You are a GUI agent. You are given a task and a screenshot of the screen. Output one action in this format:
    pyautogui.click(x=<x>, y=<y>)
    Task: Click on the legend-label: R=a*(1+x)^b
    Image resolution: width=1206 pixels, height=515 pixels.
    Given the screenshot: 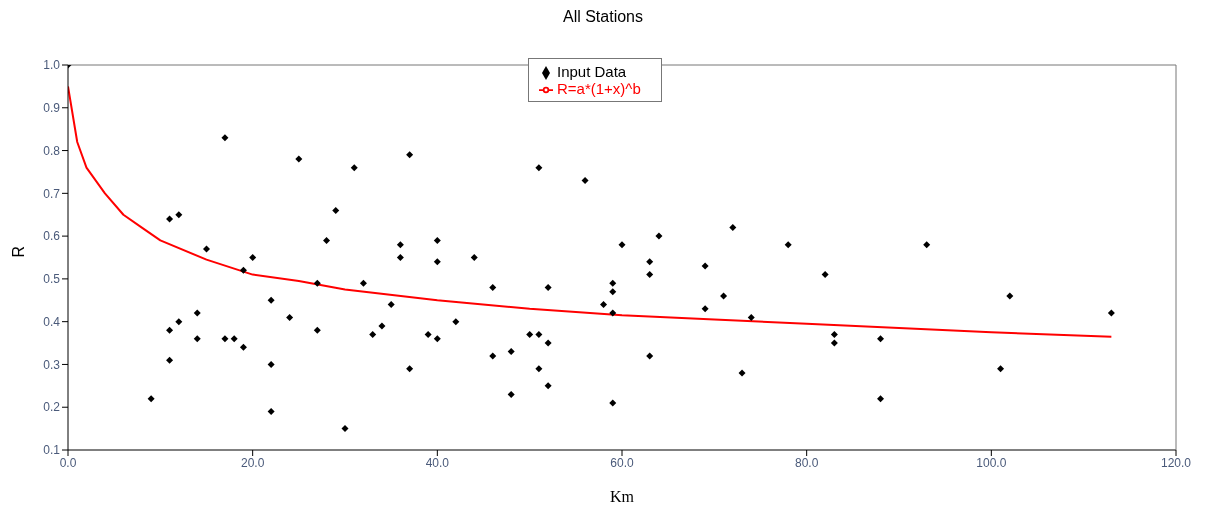 What is the action you would take?
    pyautogui.click(x=599, y=89)
    